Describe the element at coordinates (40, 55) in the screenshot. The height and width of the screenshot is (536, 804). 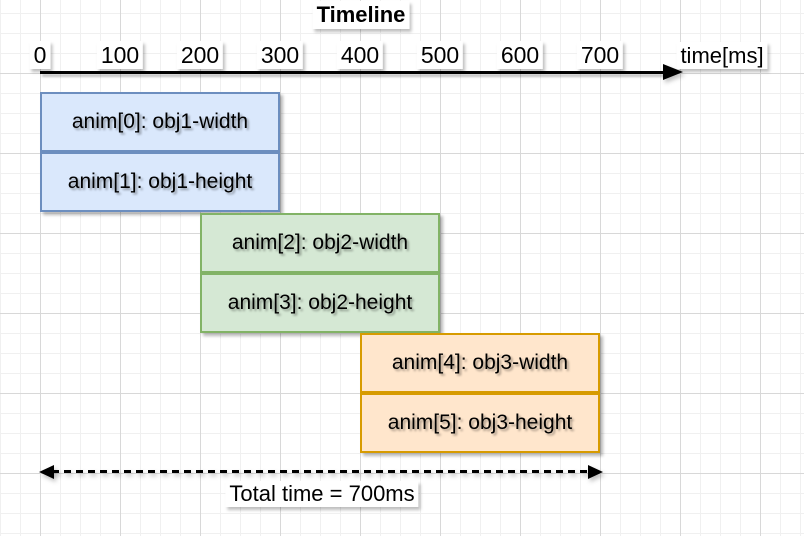
I see `axis-tick-0: 0` at that location.